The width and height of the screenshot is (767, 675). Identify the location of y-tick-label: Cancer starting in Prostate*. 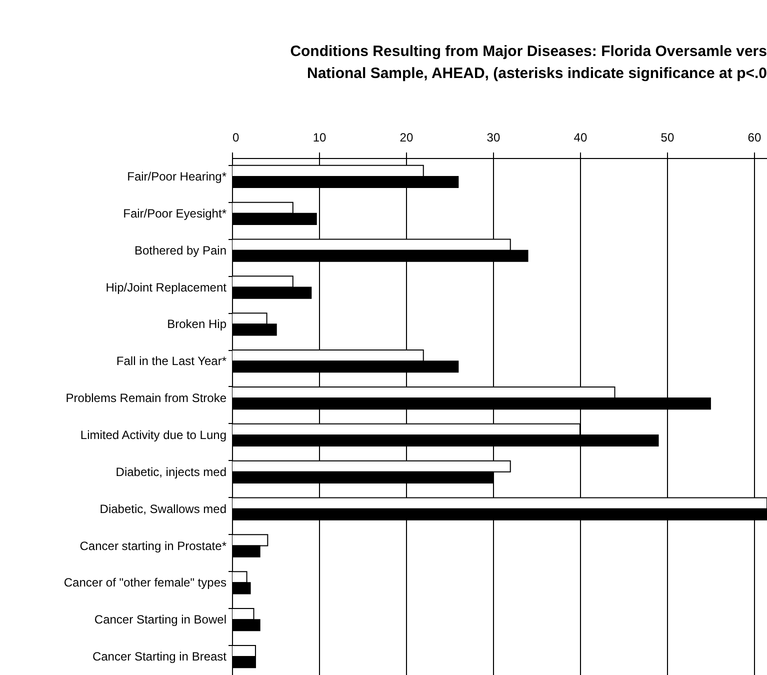
(153, 545).